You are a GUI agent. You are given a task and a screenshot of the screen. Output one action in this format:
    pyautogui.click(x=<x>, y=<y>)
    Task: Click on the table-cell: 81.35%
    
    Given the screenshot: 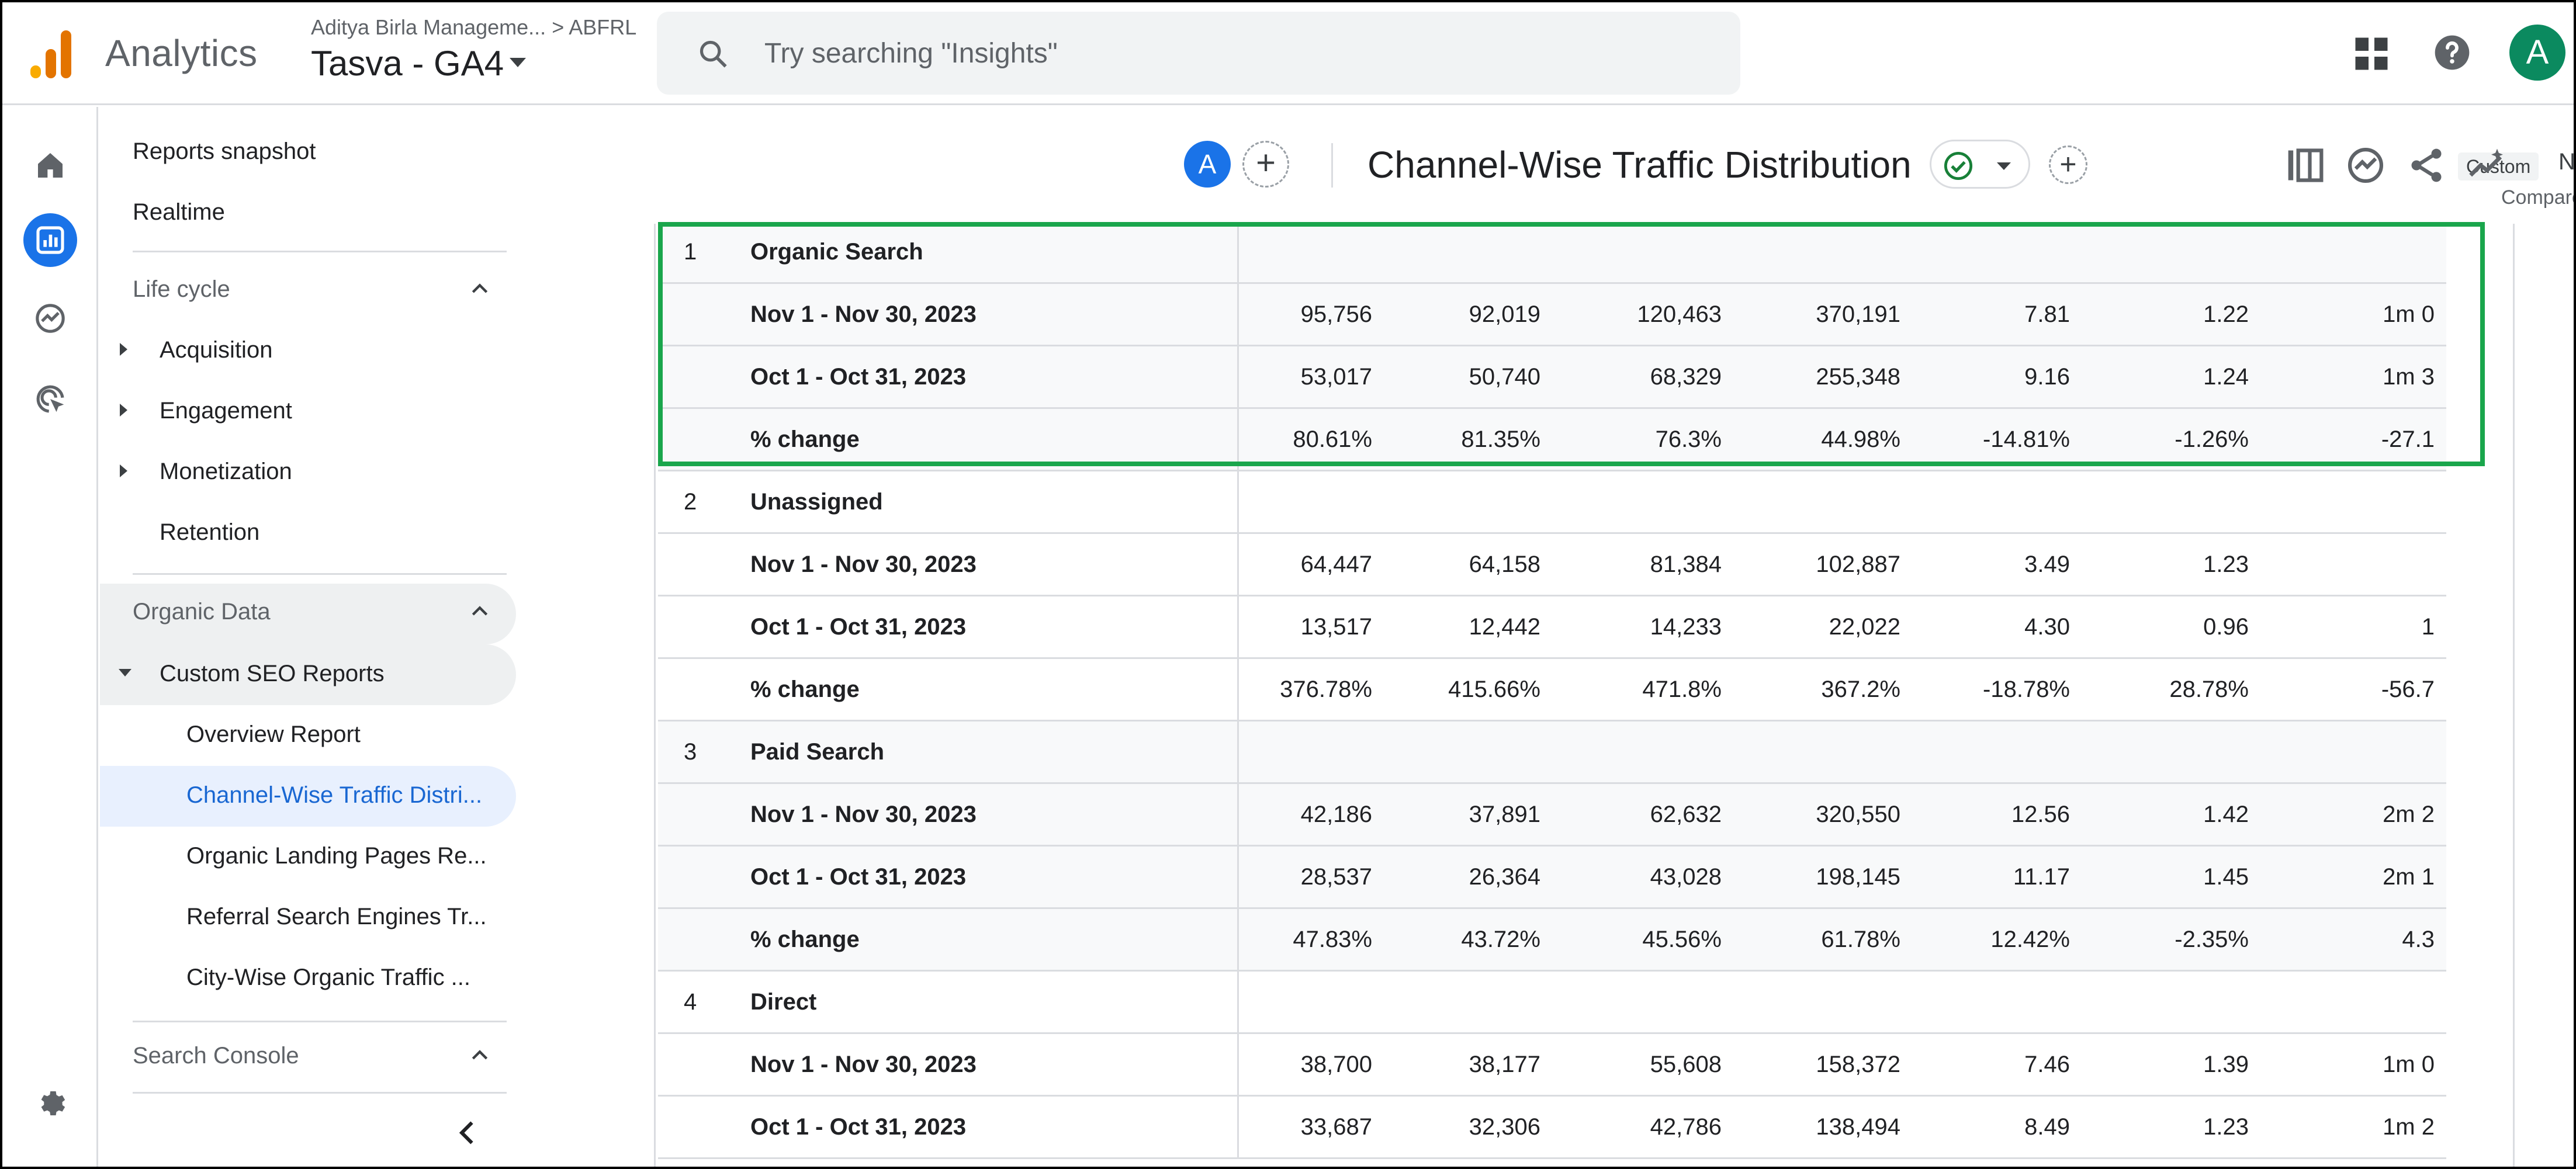 What is the action you would take?
    pyautogui.click(x=1500, y=439)
    